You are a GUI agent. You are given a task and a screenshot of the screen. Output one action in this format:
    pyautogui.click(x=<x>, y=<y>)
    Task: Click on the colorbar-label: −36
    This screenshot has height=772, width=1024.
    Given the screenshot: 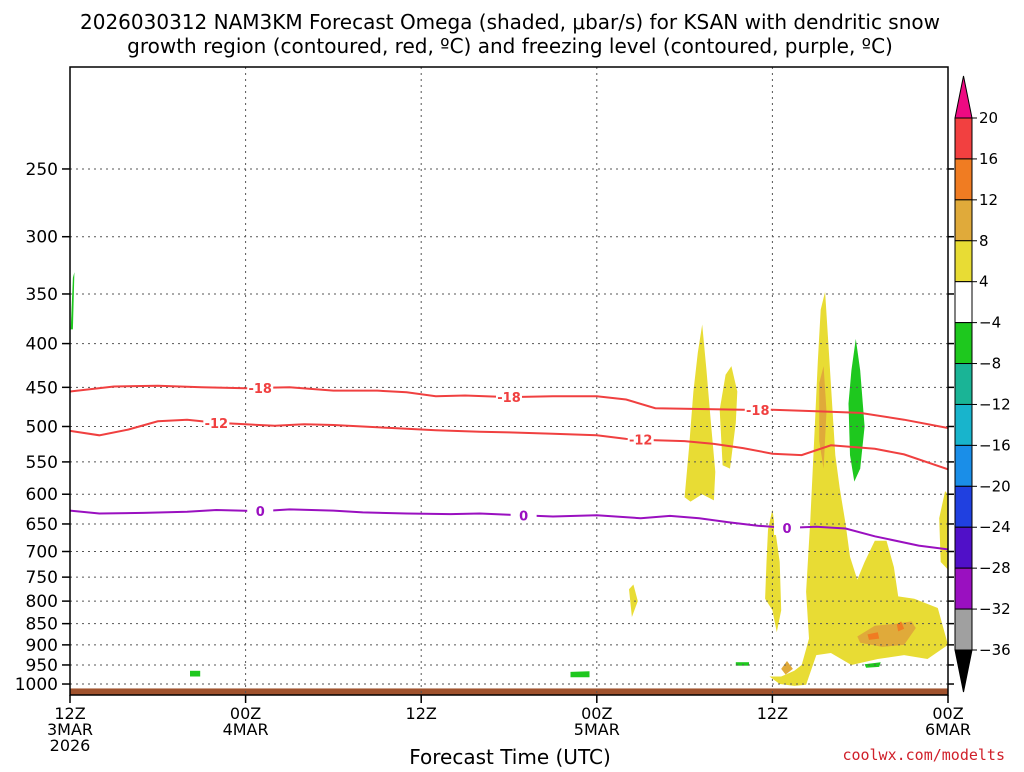 What is the action you would take?
    pyautogui.click(x=995, y=650)
    